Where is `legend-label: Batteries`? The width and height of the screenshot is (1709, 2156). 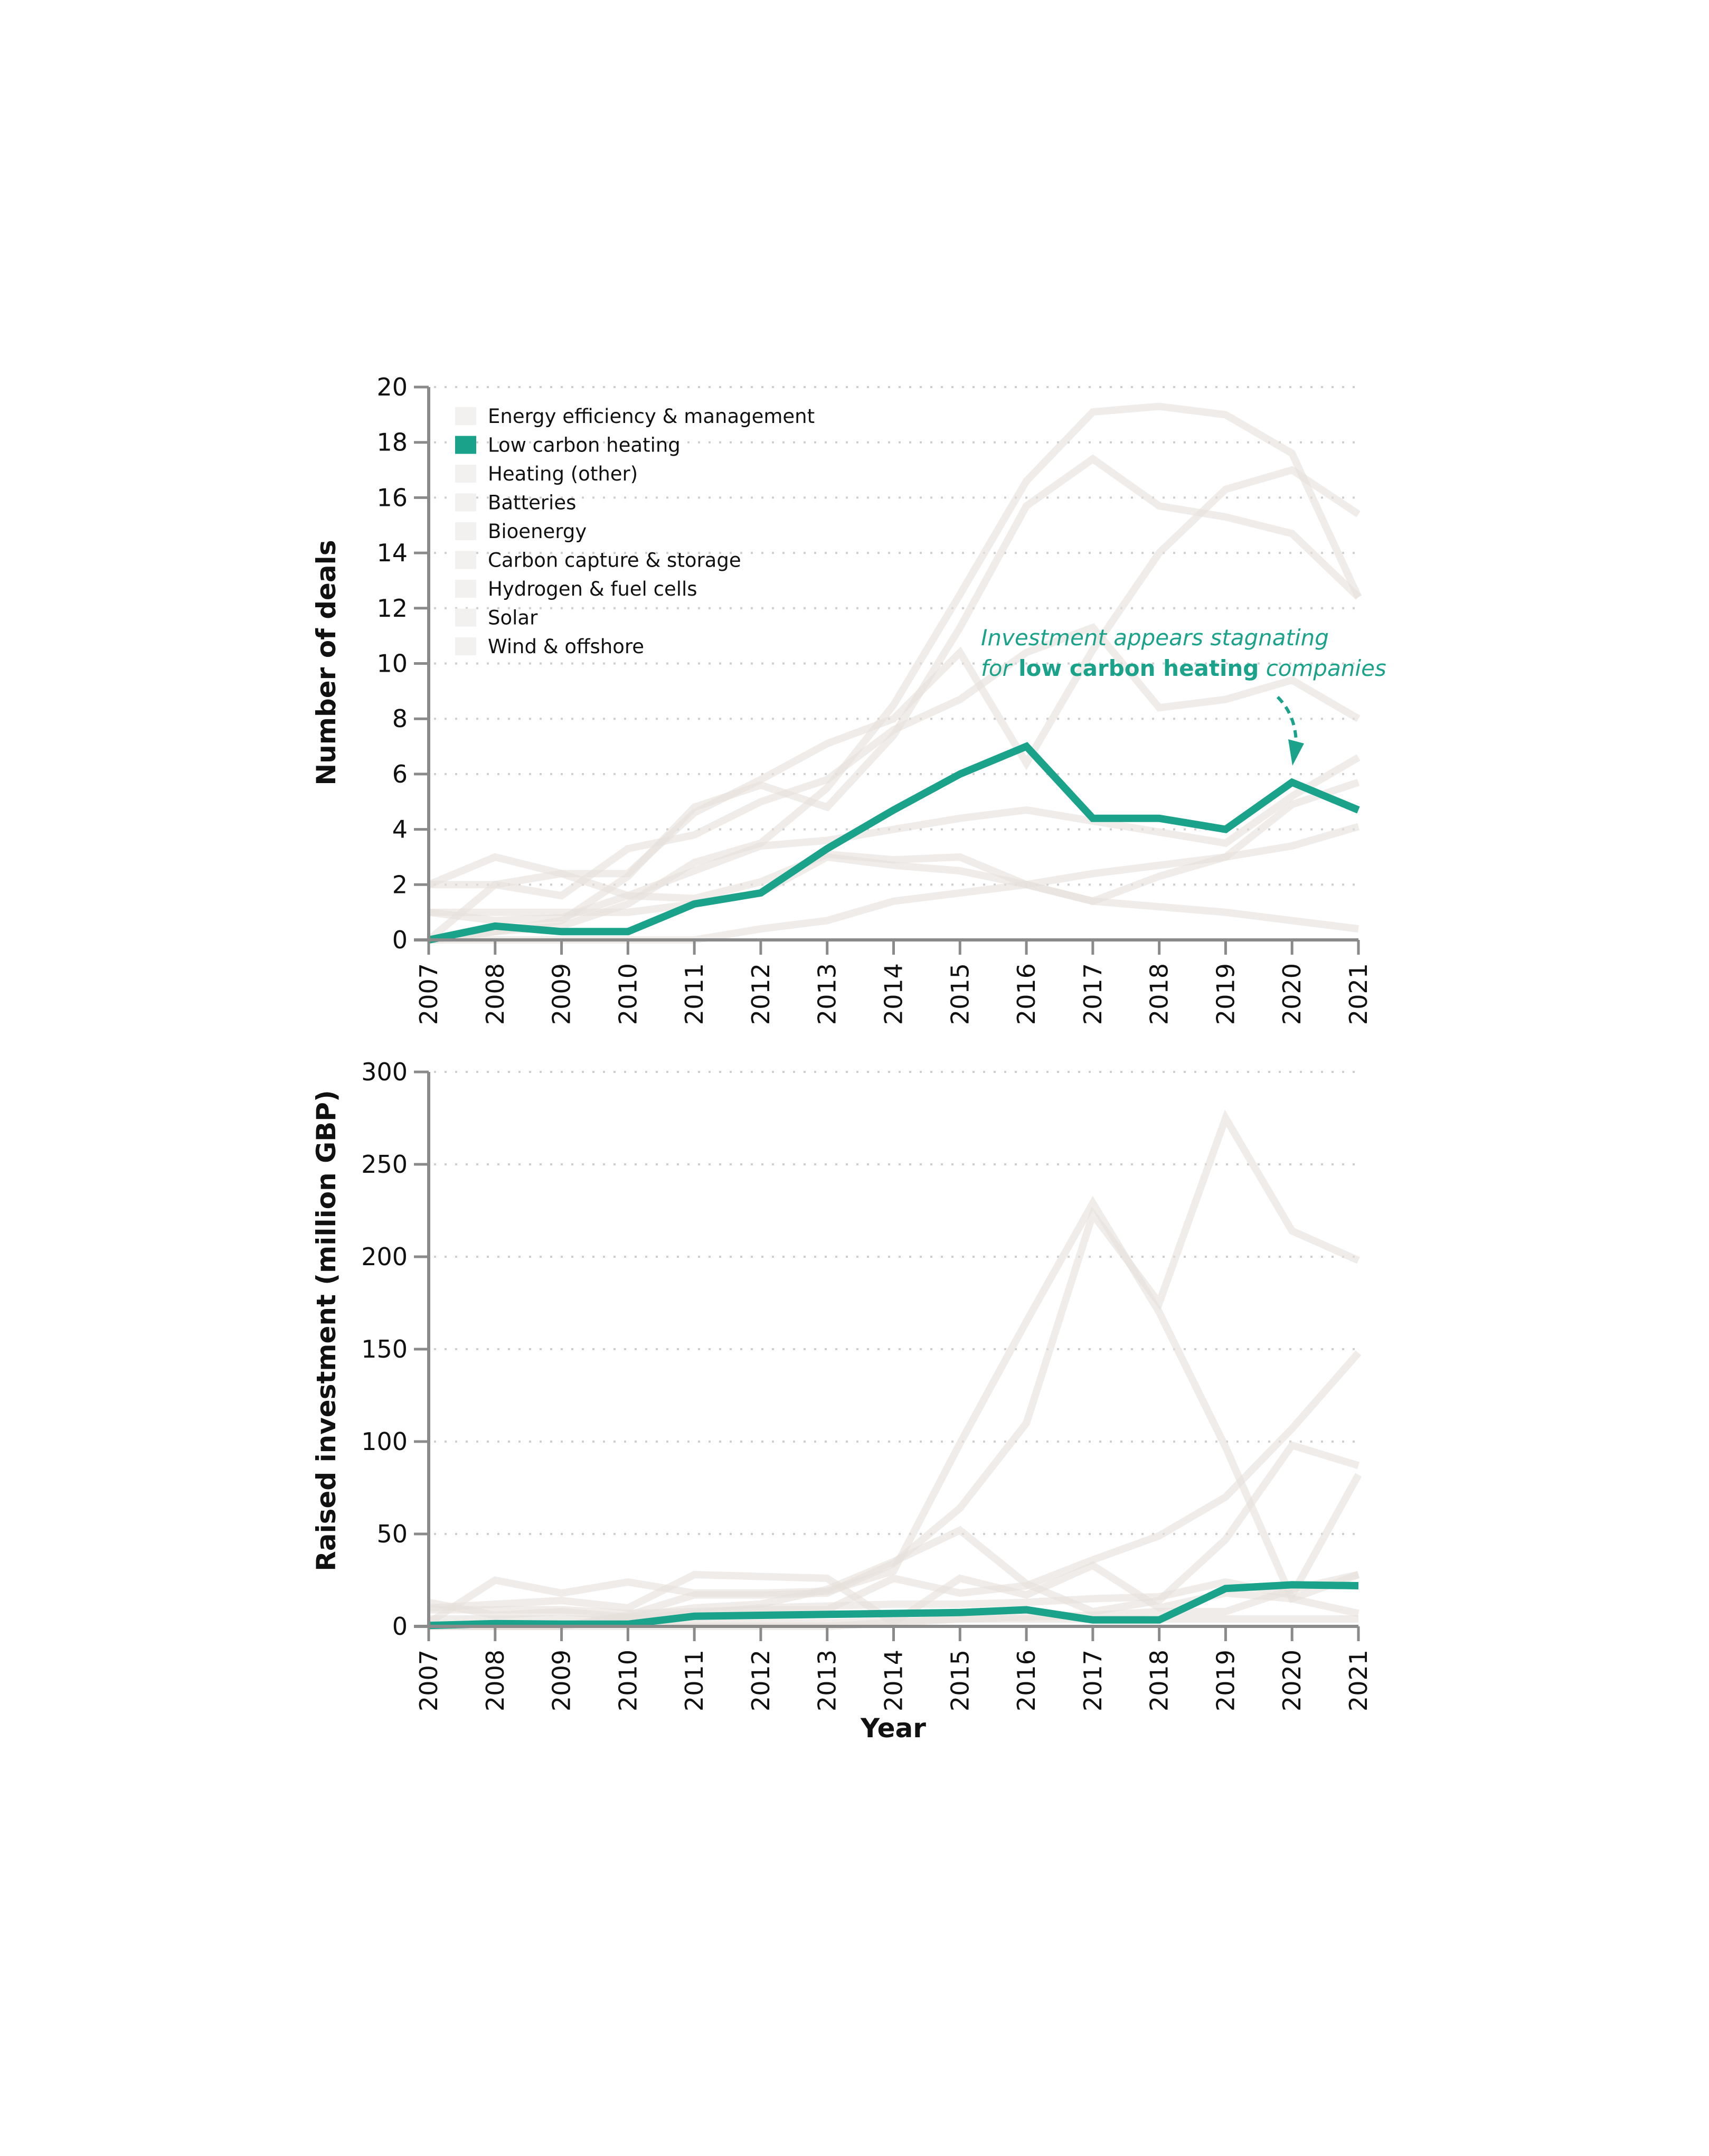 legend-label: Batteries is located at coordinates (532, 503).